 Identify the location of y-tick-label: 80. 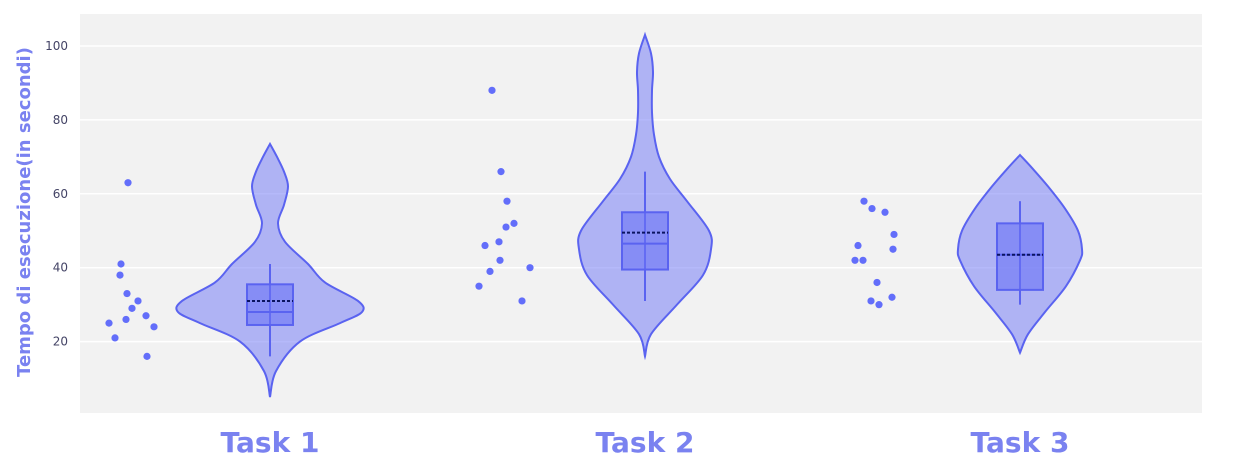
(60, 120).